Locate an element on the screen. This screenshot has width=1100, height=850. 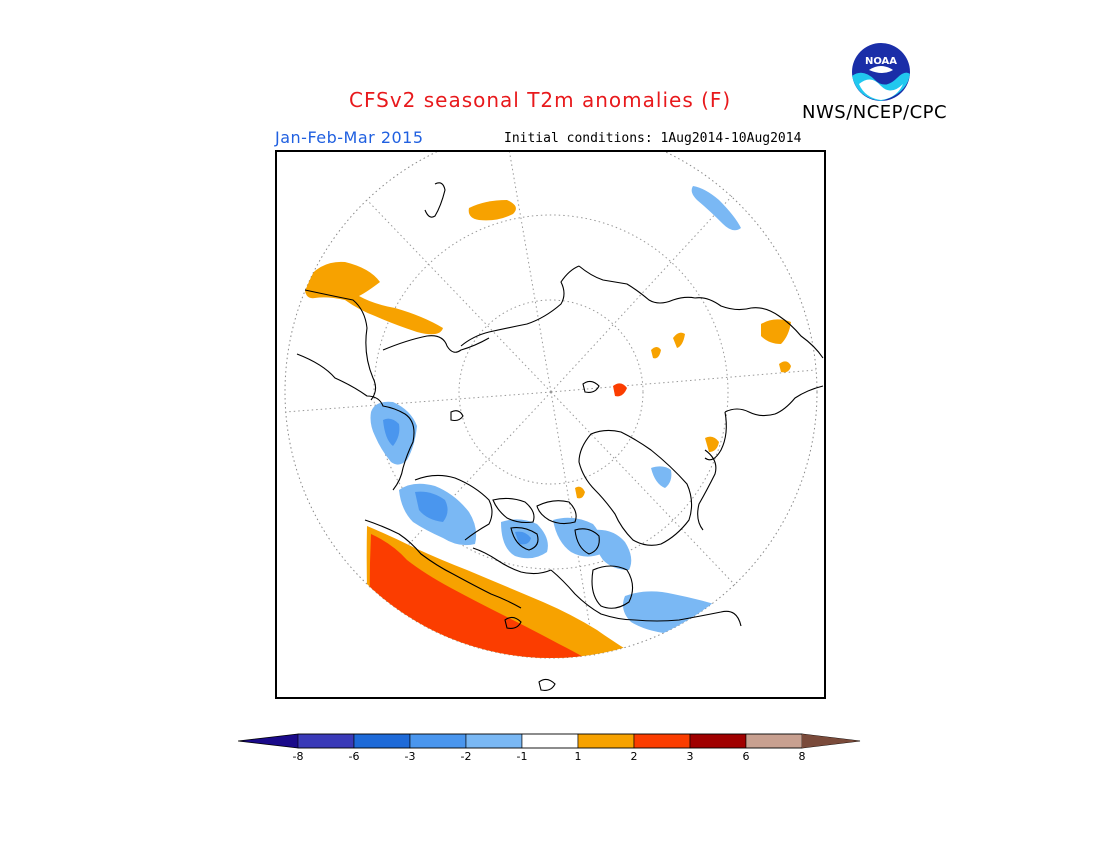
org-label: NWS/NCEP/CPC is located at coordinates (875, 112).